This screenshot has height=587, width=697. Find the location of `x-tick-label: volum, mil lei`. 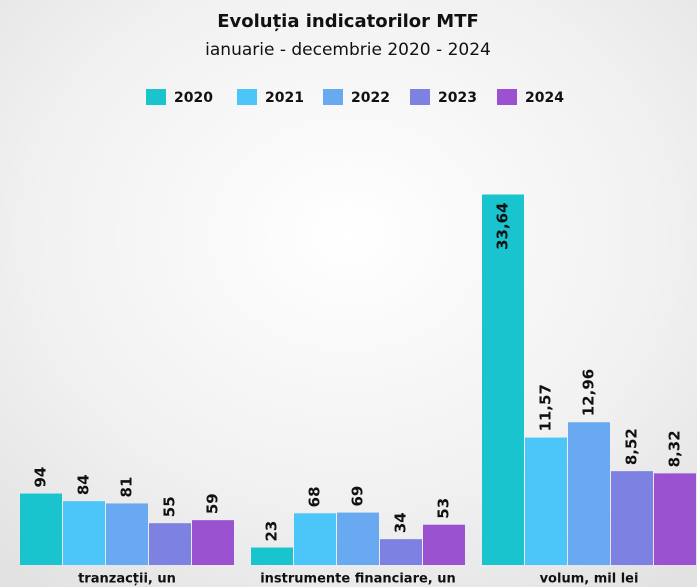

x-tick-label: volum, mil lei is located at coordinates (589, 579).